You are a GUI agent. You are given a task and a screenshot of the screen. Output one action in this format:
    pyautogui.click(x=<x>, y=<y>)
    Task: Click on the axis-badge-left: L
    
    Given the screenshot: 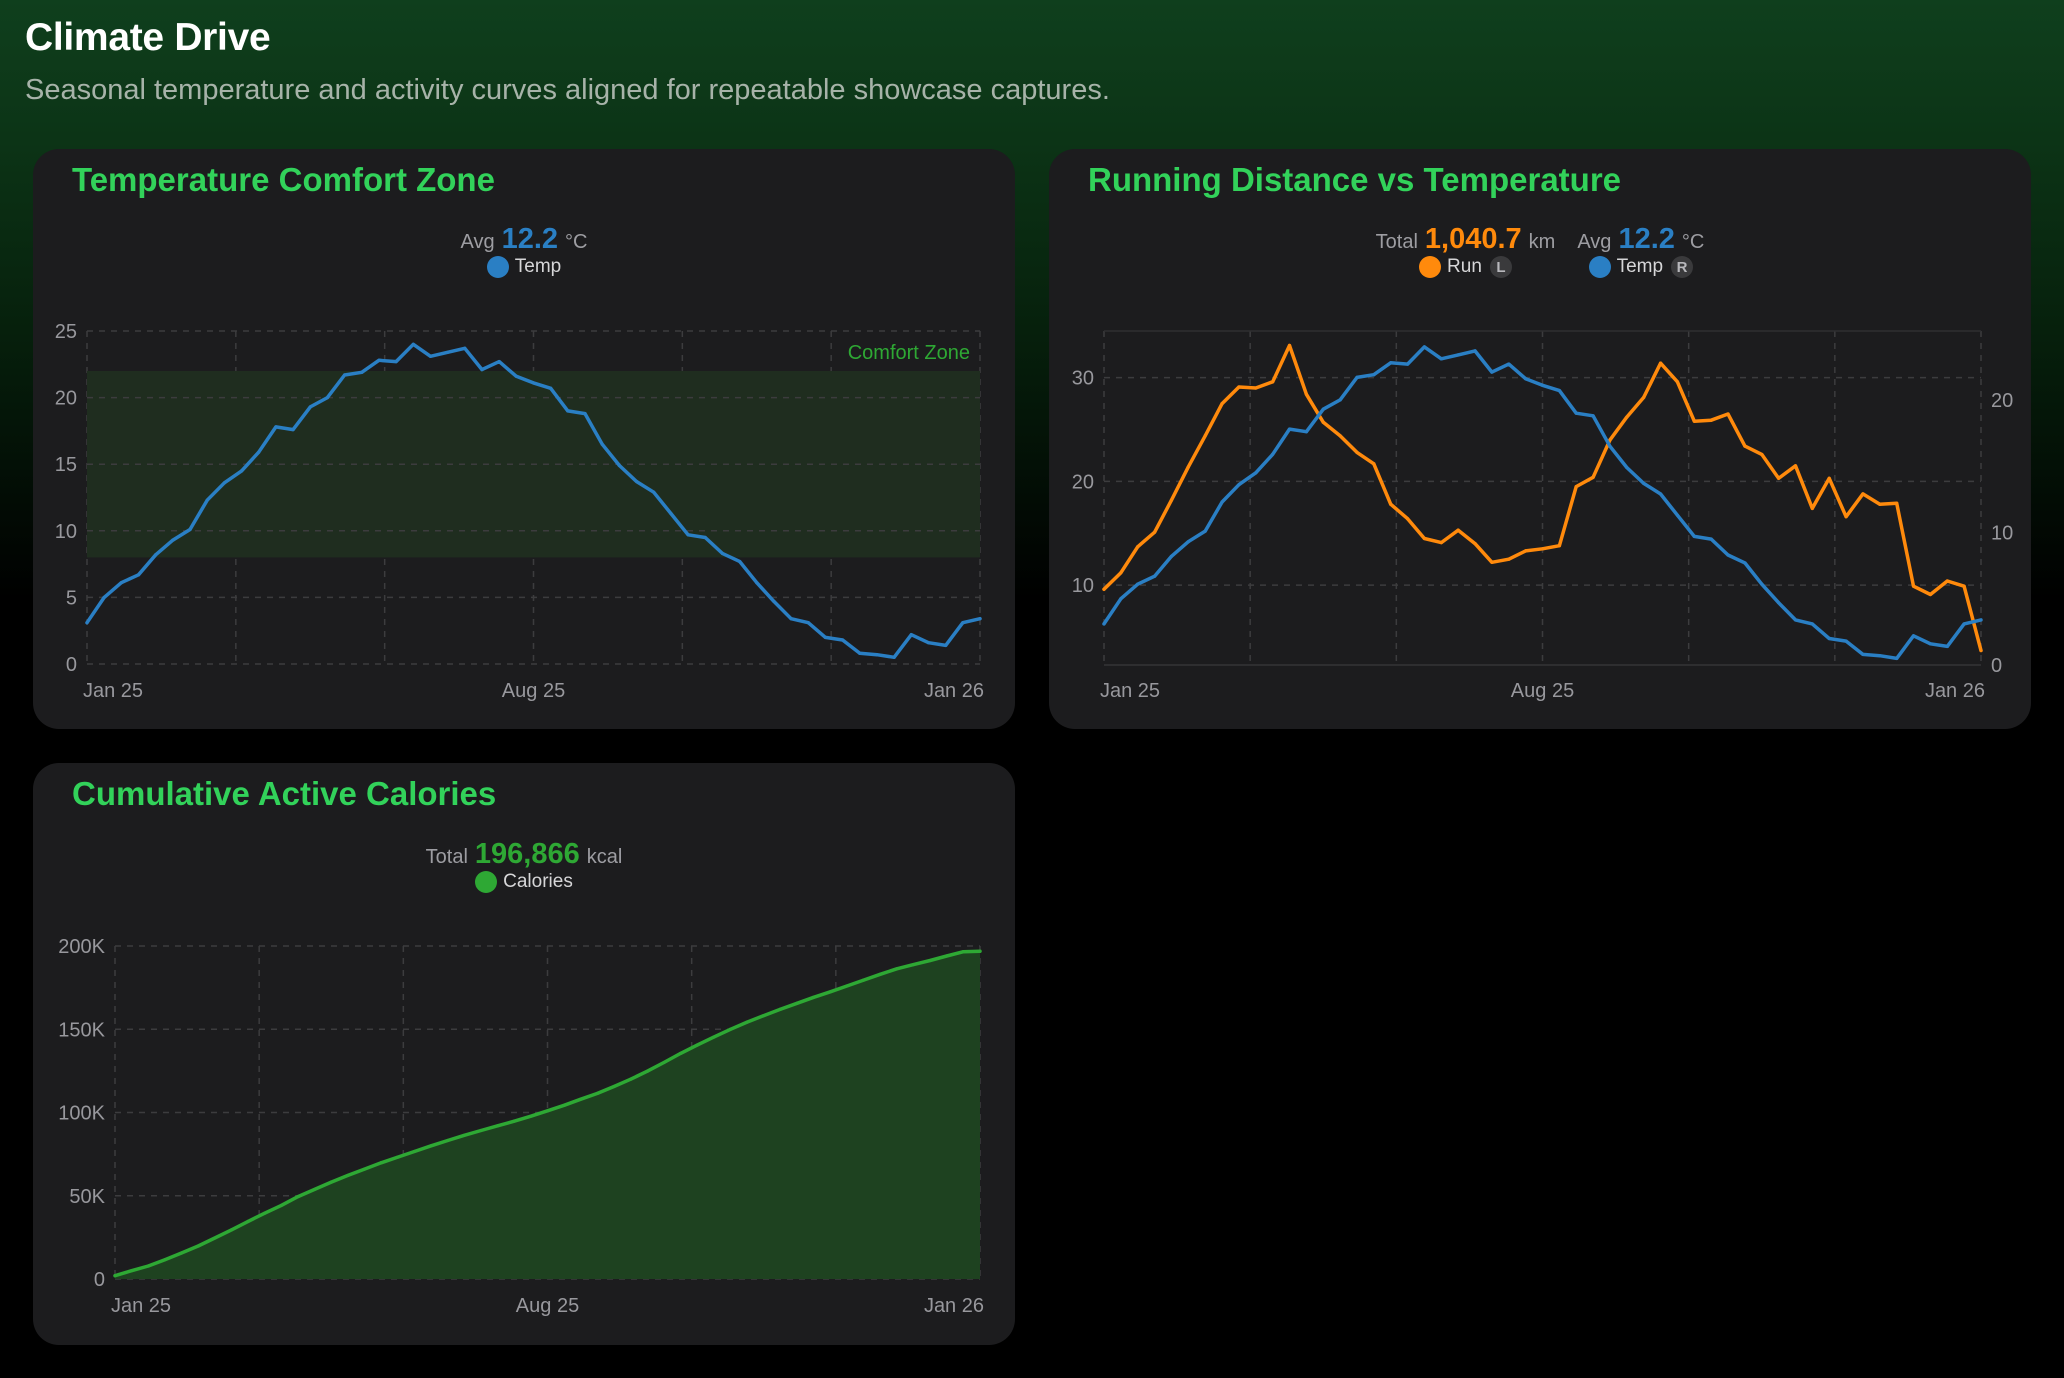 What is the action you would take?
    pyautogui.click(x=1500, y=267)
    